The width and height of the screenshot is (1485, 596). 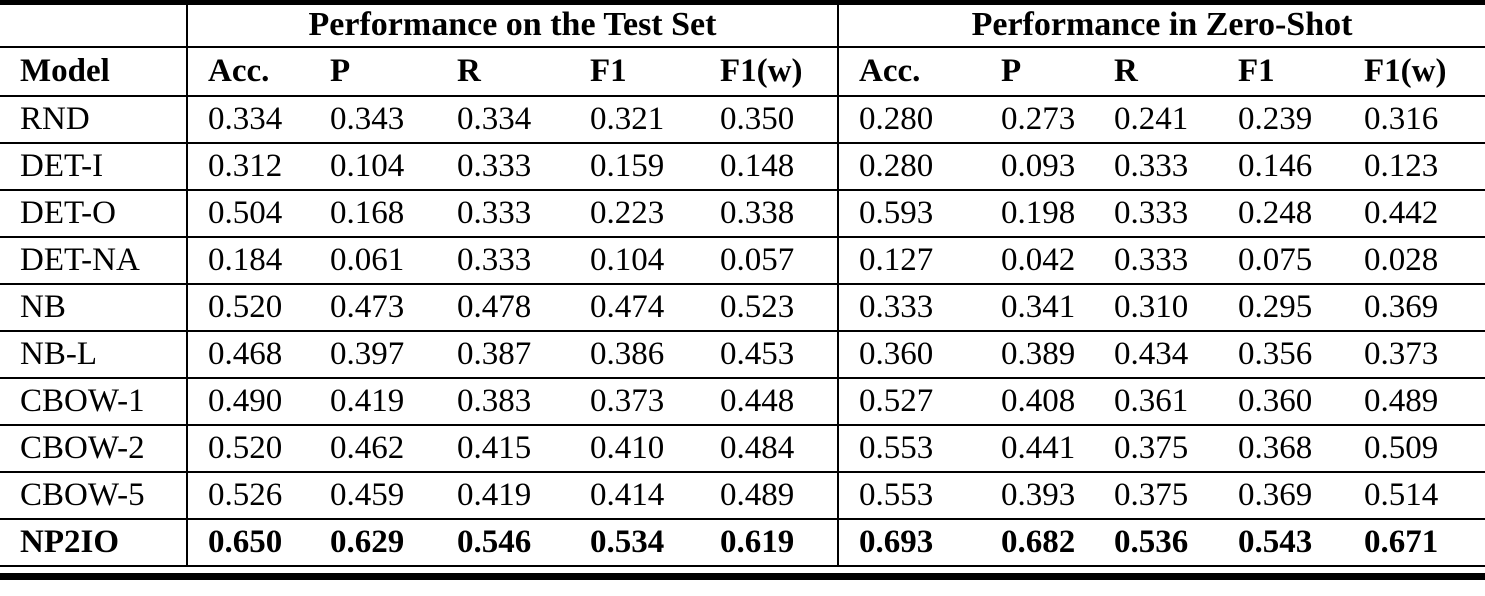 I want to click on zero-shot-value-cell: 0.239, so click(x=1281, y=119).